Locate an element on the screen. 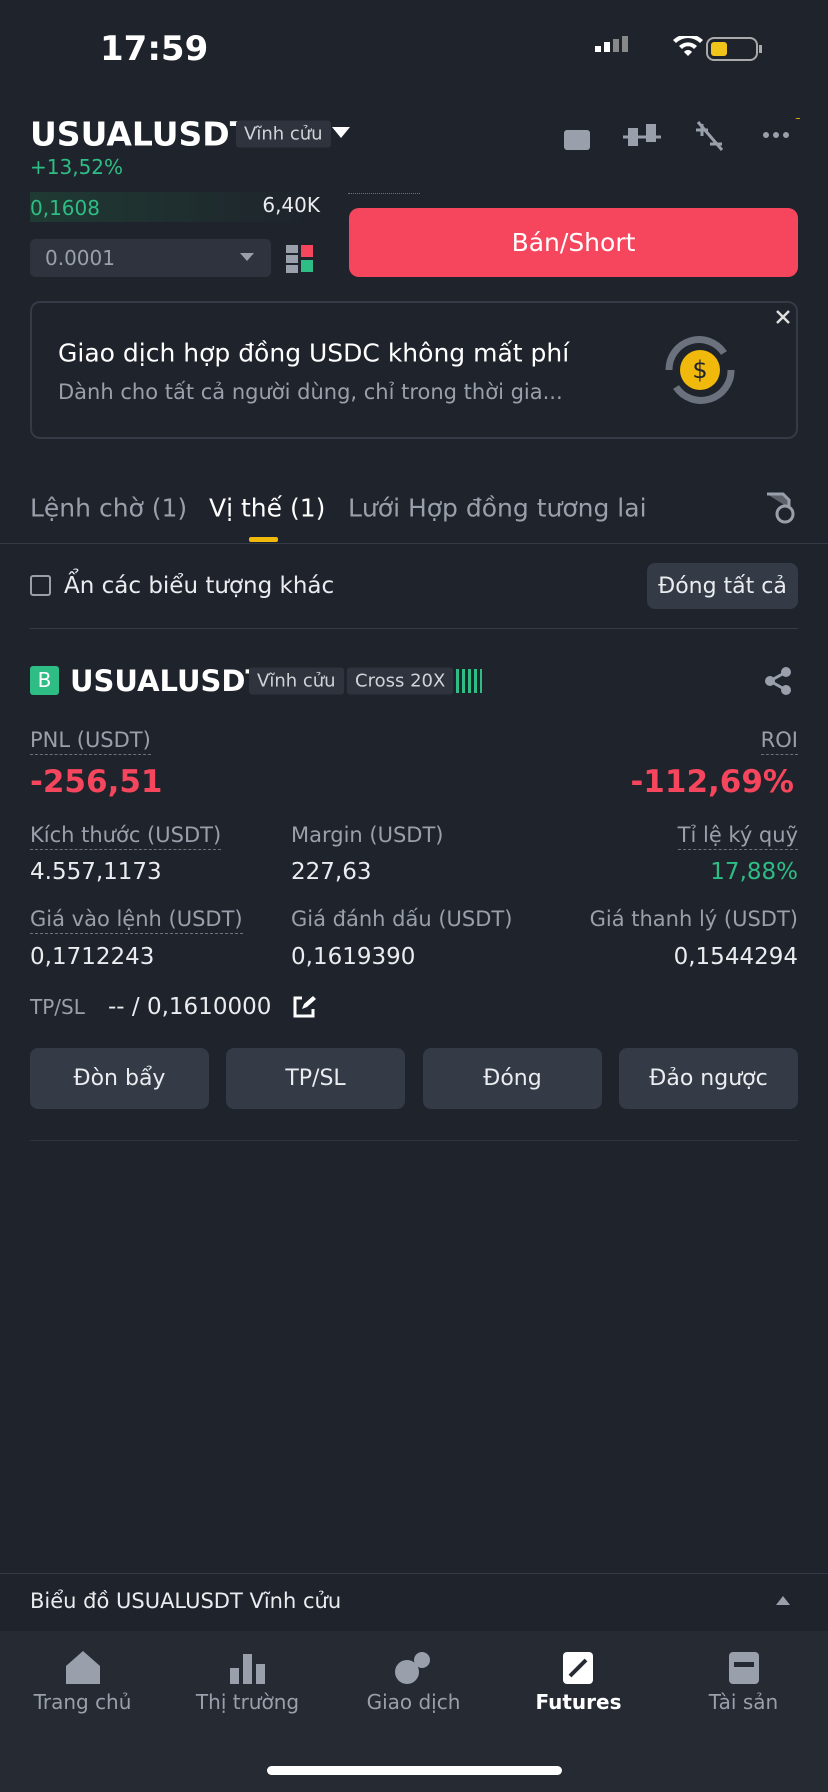 Image resolution: width=828 pixels, height=1792 pixels. status-icons is located at coordinates (678, 48).